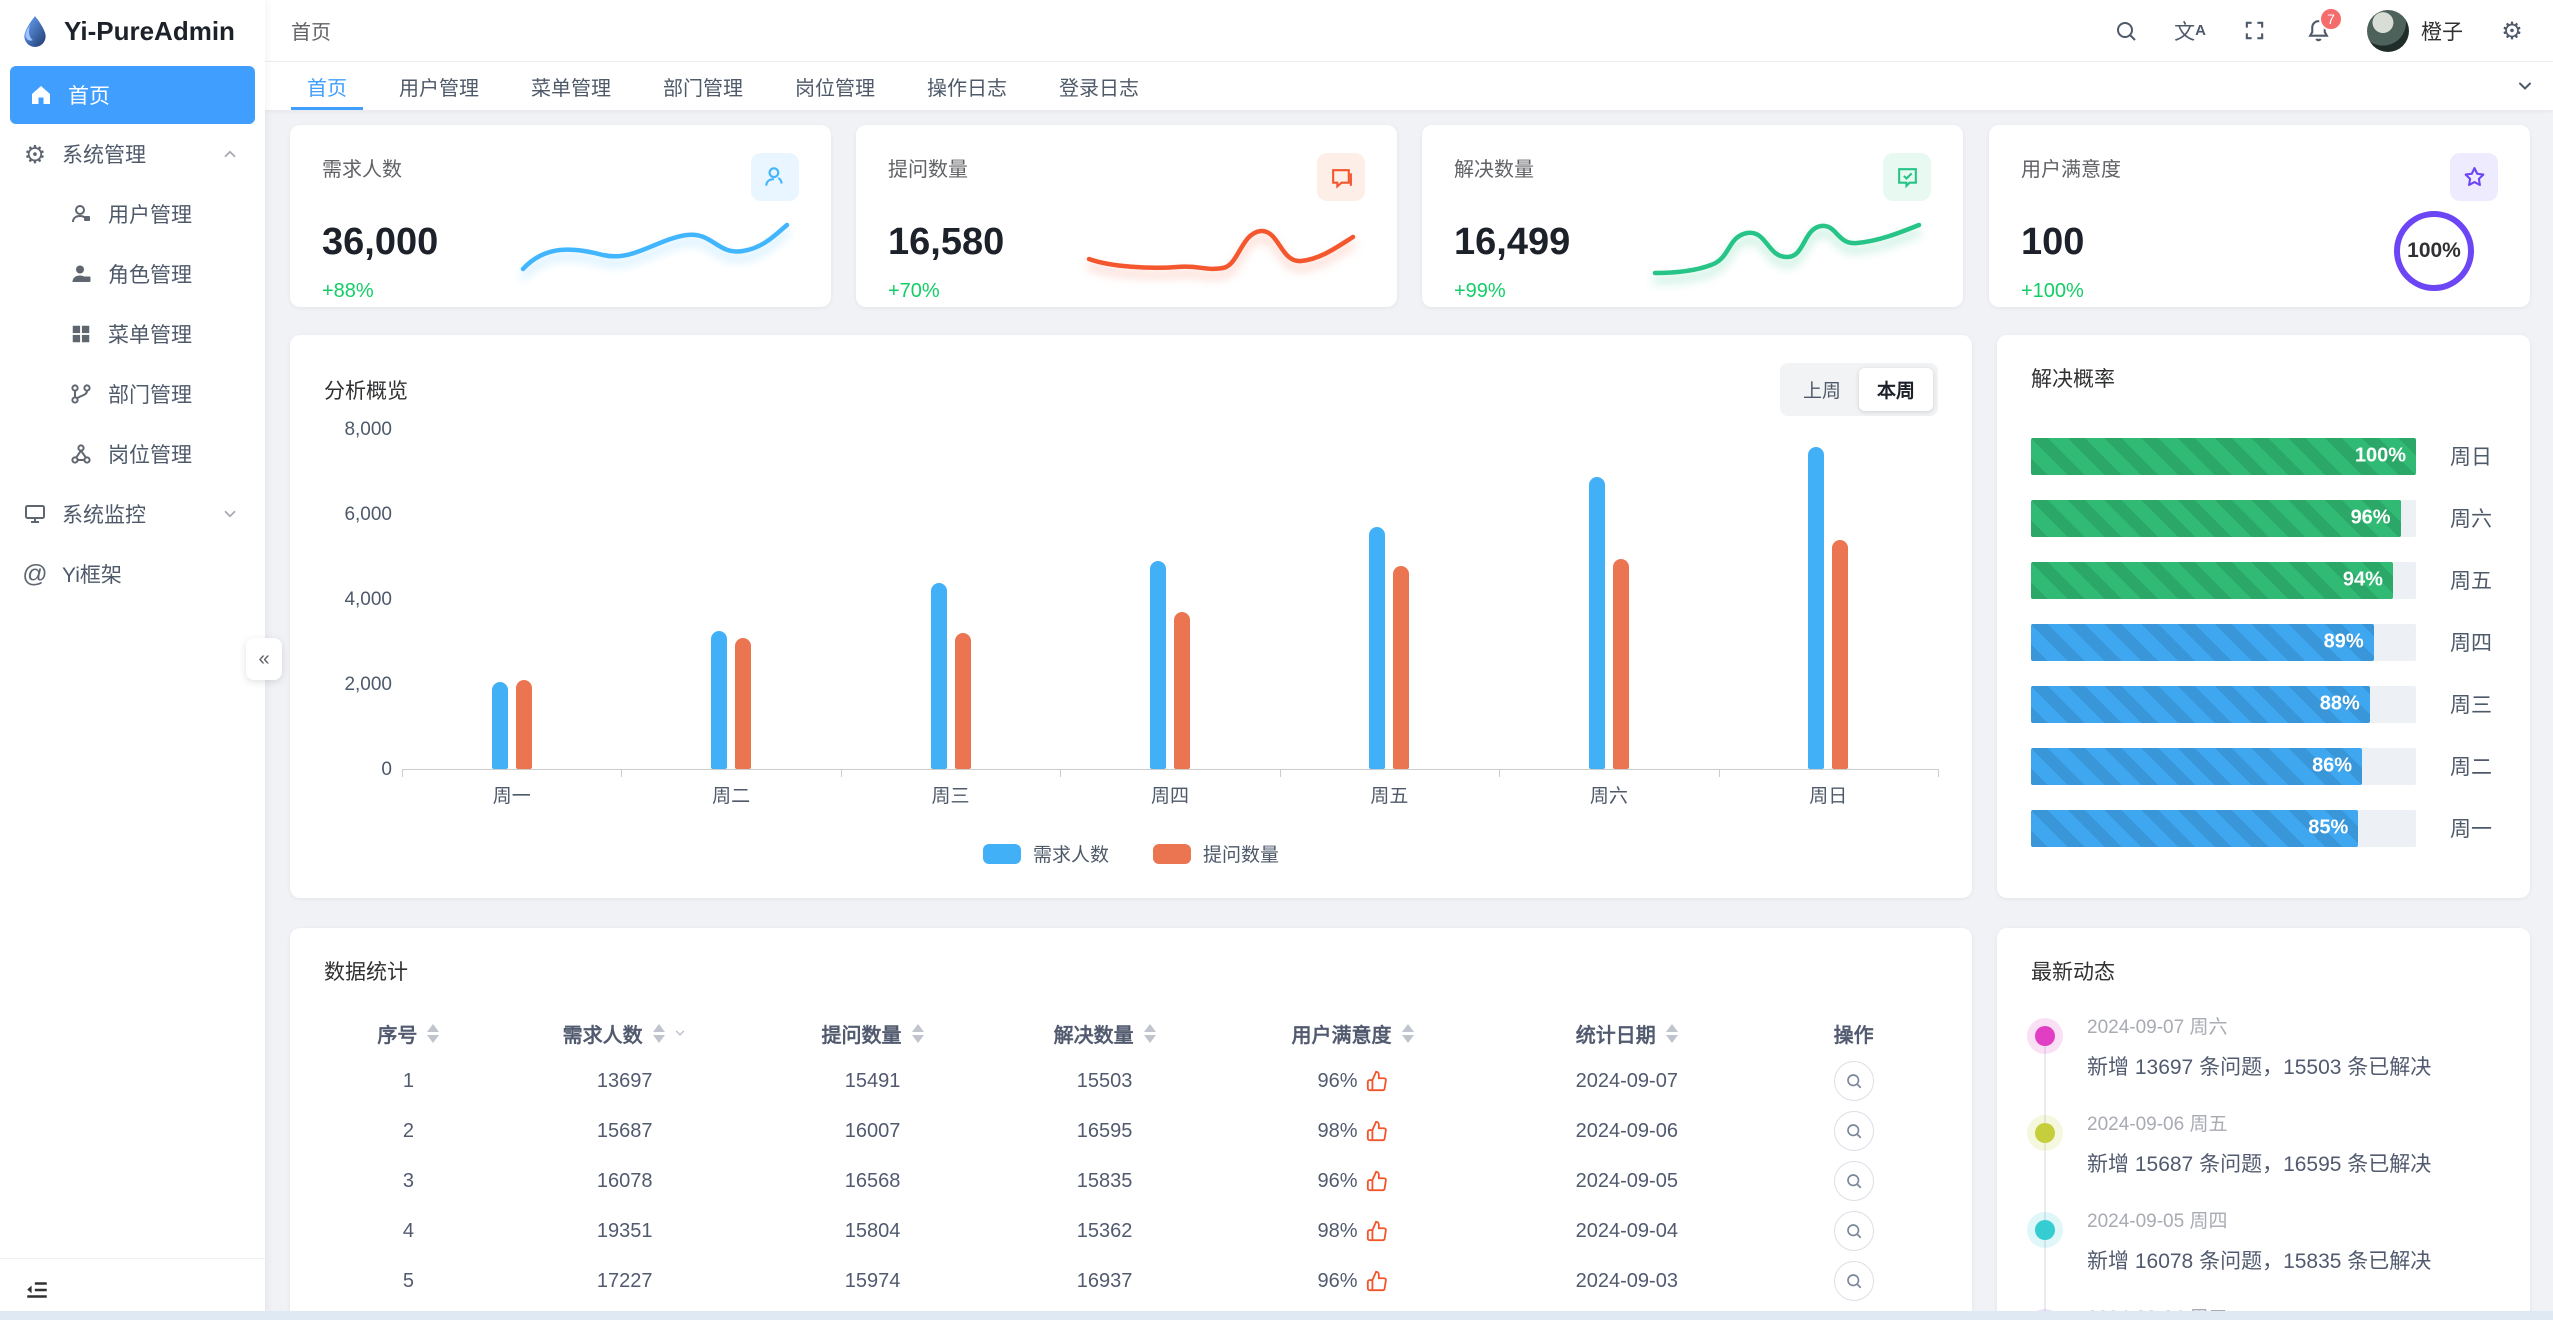 The width and height of the screenshot is (2553, 1320). Describe the element at coordinates (1276, 1315) in the screenshot. I see `horizontal-scrollbar` at that location.